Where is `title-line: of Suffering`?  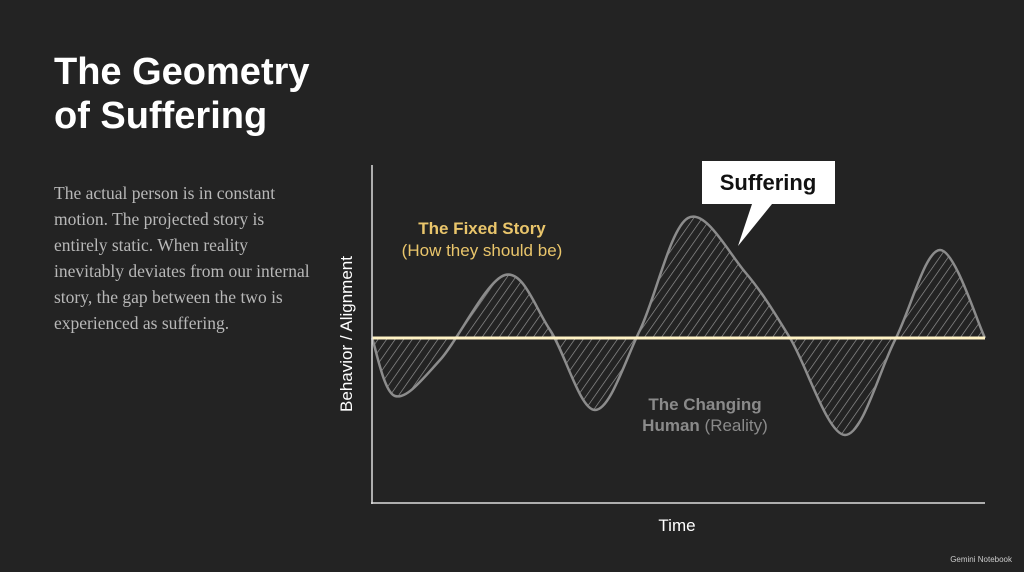
title-line: of Suffering is located at coordinates (161, 116).